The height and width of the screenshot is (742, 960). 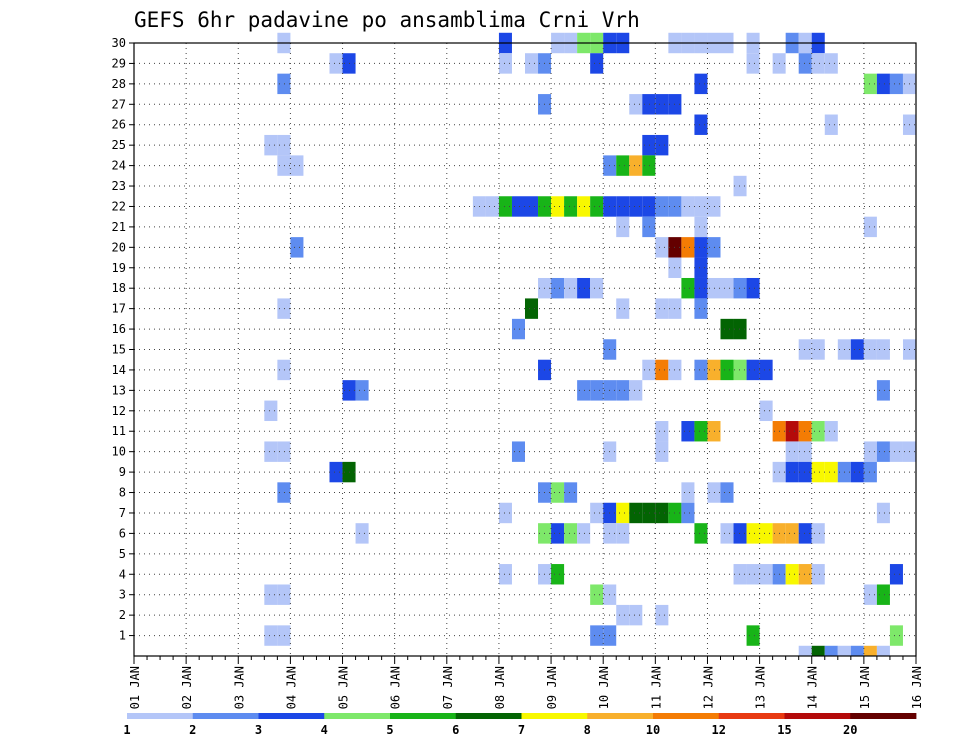 I want to click on y-tick-label: 28, so click(x=119, y=84).